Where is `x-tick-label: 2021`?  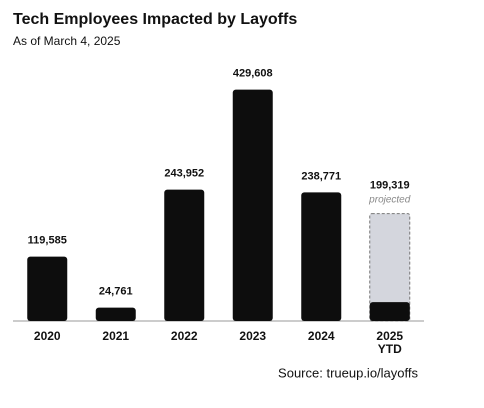 x-tick-label: 2021 is located at coordinates (116, 336).